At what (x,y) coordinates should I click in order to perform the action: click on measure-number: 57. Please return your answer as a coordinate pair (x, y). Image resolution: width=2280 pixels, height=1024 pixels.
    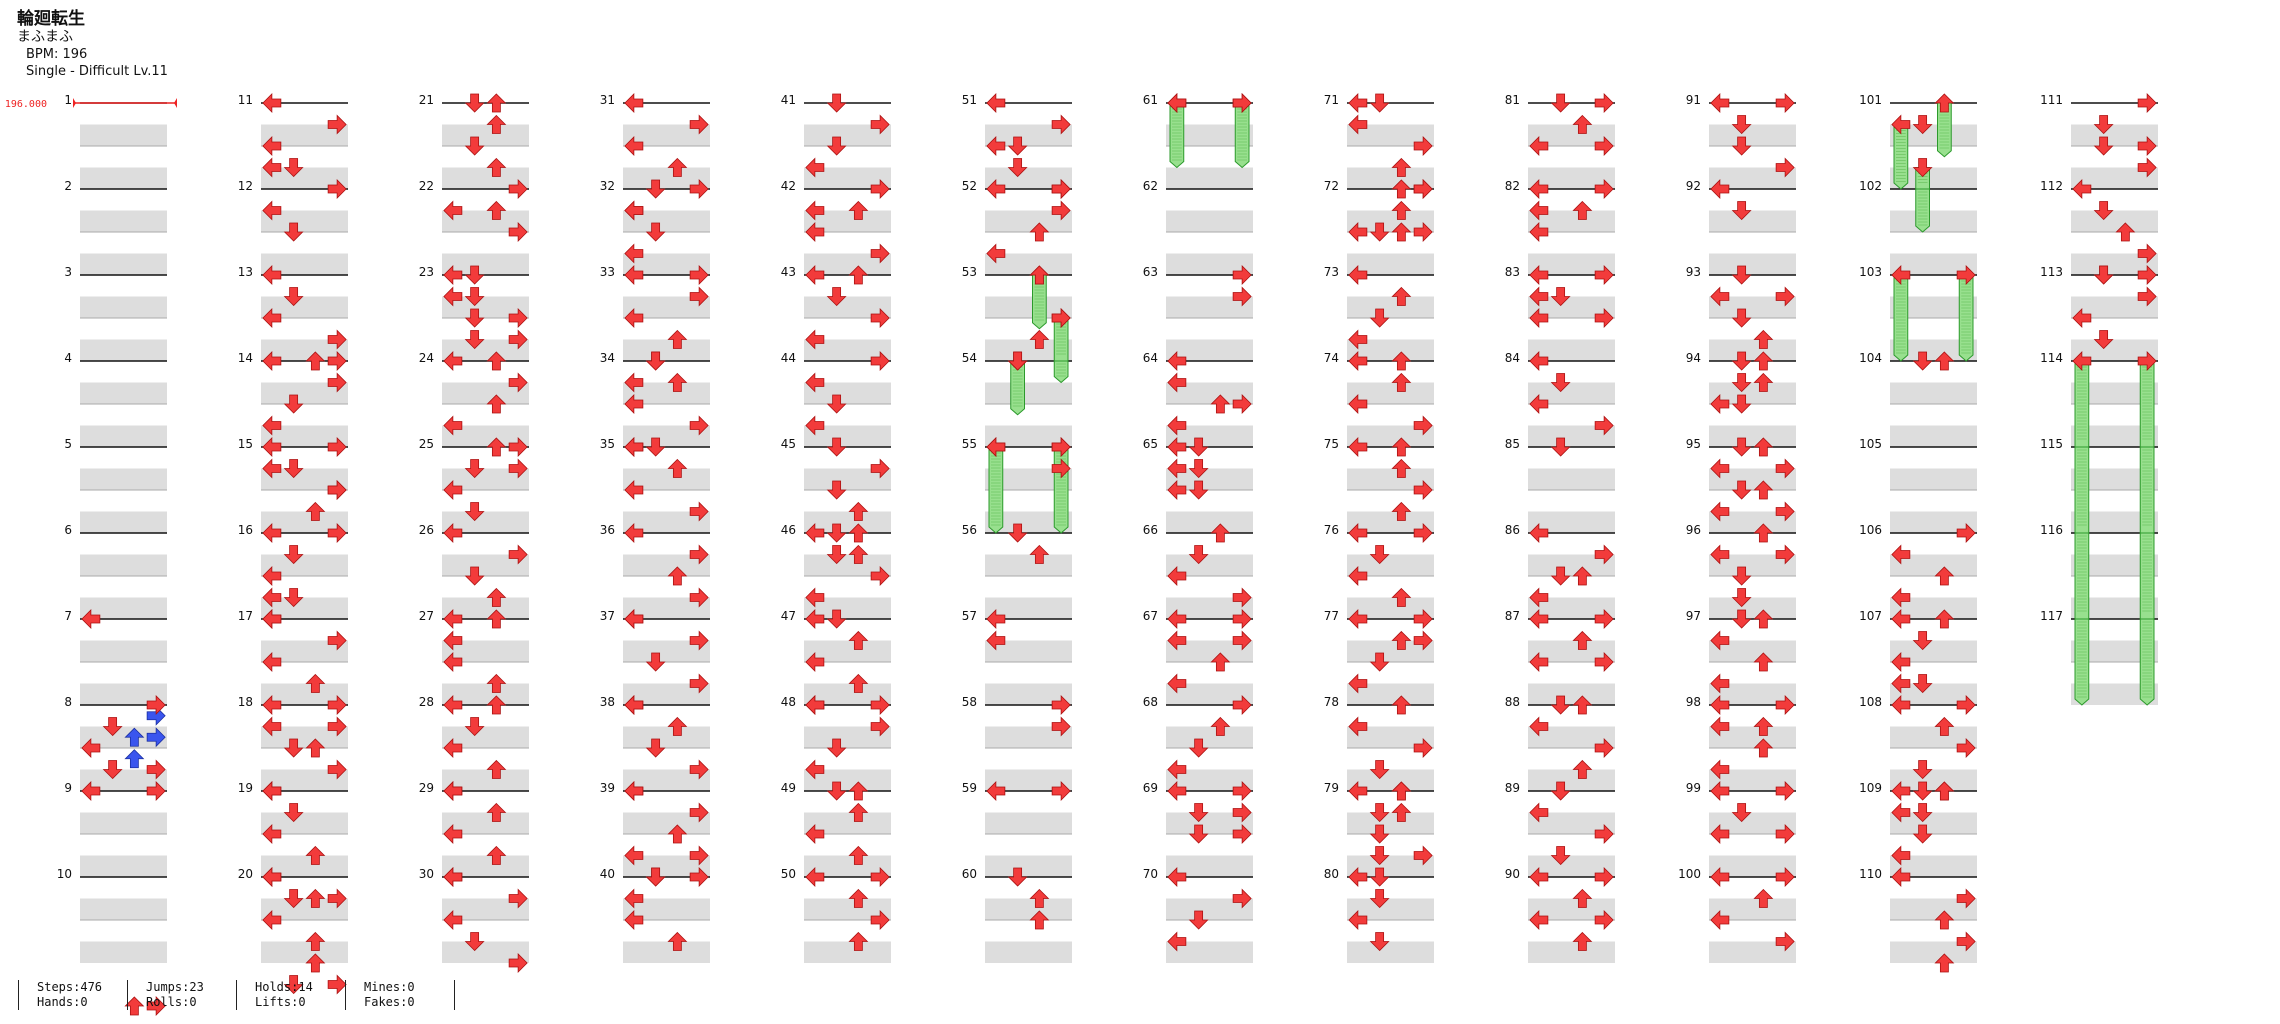
    Looking at the image, I should click on (969, 616).